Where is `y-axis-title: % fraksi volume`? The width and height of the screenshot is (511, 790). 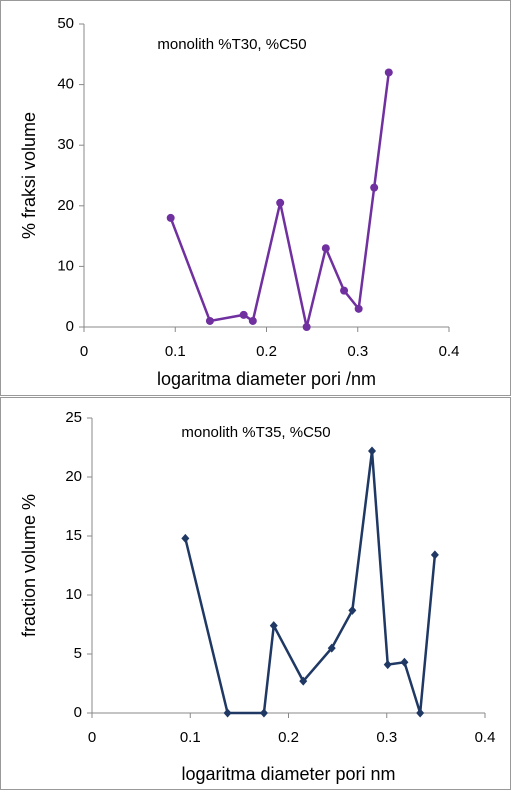 y-axis-title: % fraksi volume is located at coordinates (29, 175).